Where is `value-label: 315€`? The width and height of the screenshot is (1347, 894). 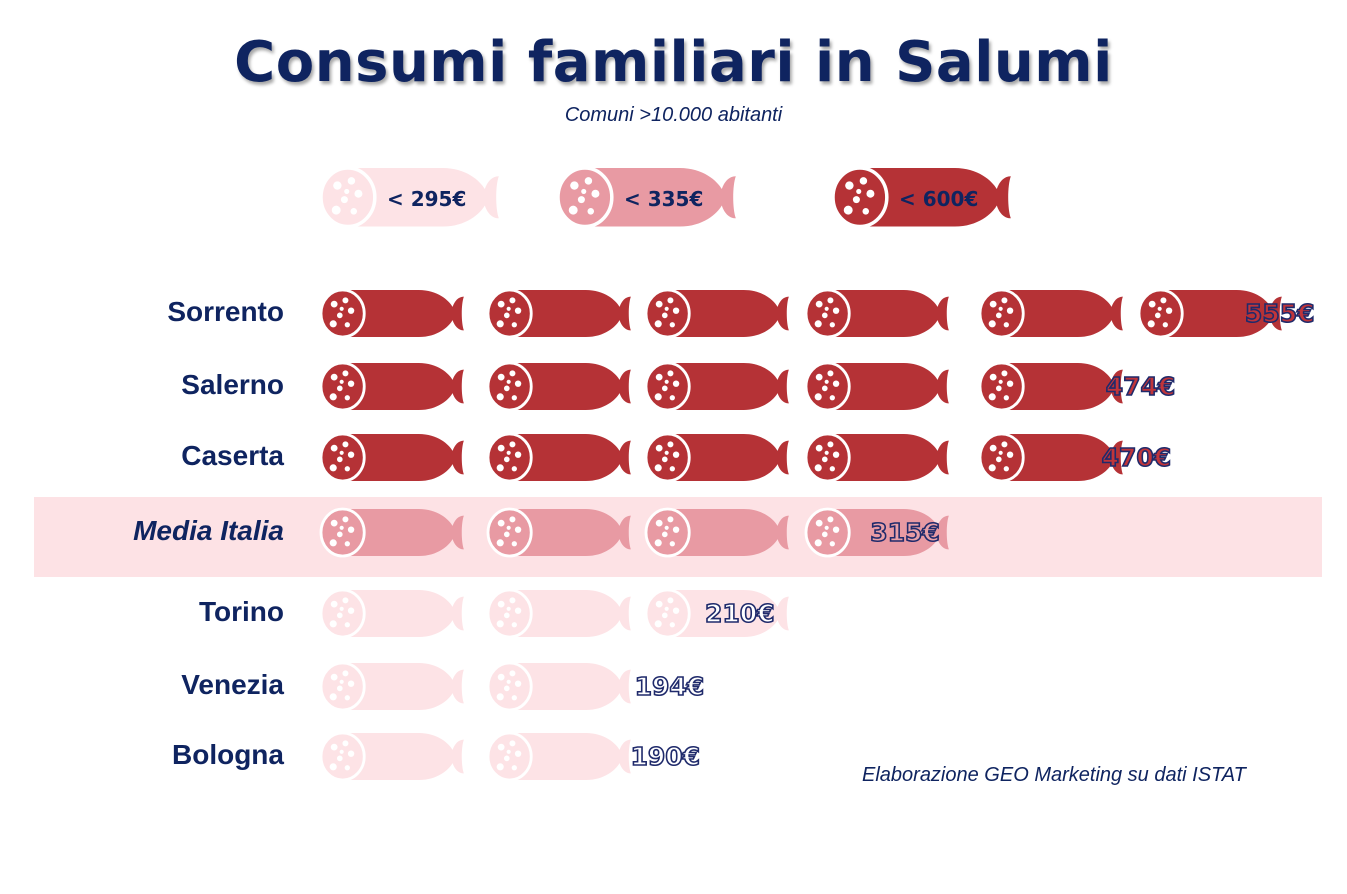
value-label: 315€ is located at coordinates (904, 532).